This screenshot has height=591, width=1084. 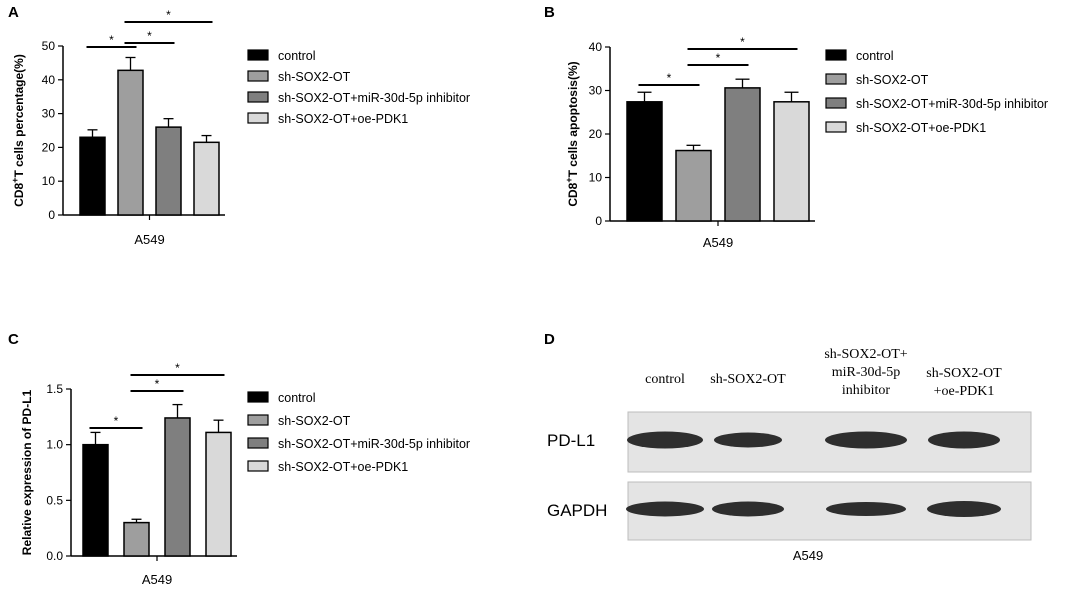 What do you see at coordinates (865, 354) in the screenshot?
I see `blot-column-label: sh-SOX2-OT+` at bounding box center [865, 354].